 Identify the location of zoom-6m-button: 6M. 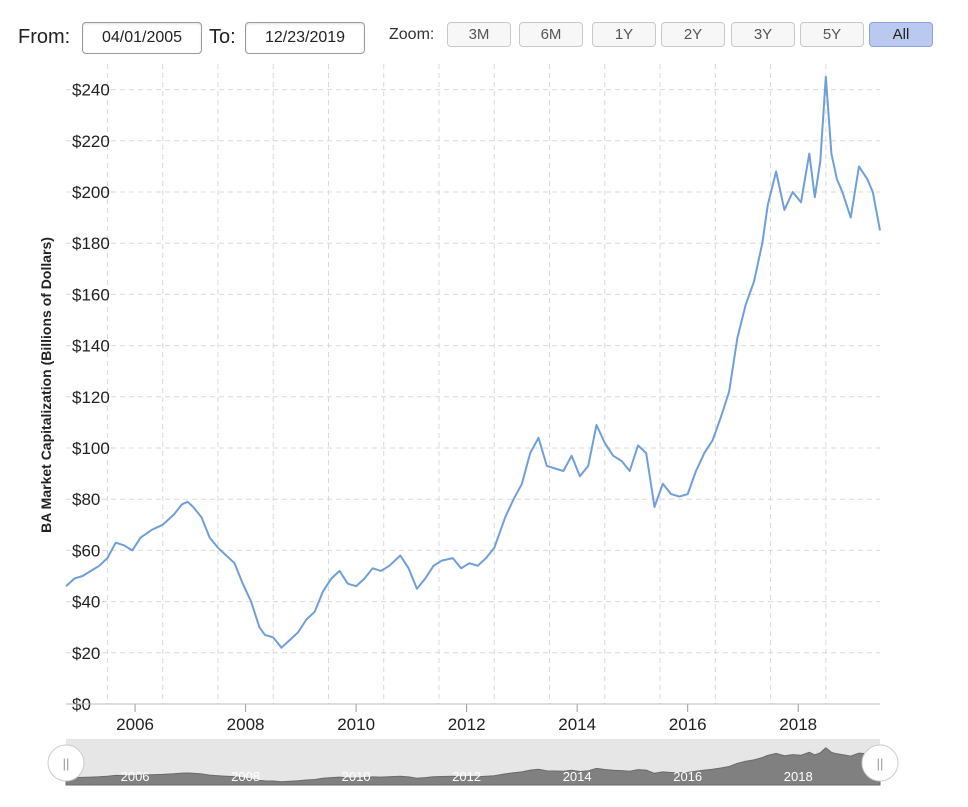
(551, 34).